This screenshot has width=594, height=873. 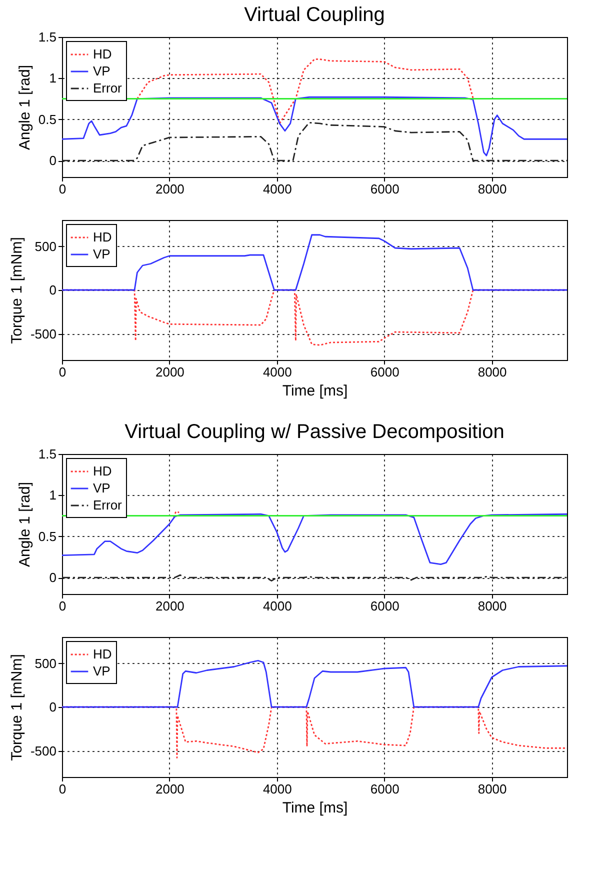 I want to click on chart-title: Virtual Coupling w/ Passive Decomposition, so click(x=314, y=432).